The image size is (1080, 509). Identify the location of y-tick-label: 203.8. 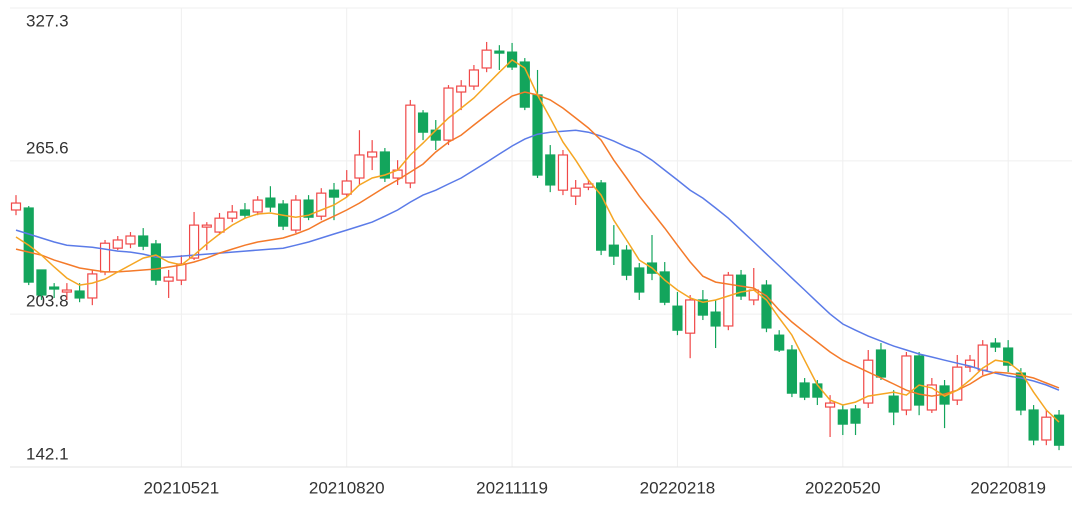
(47, 301).